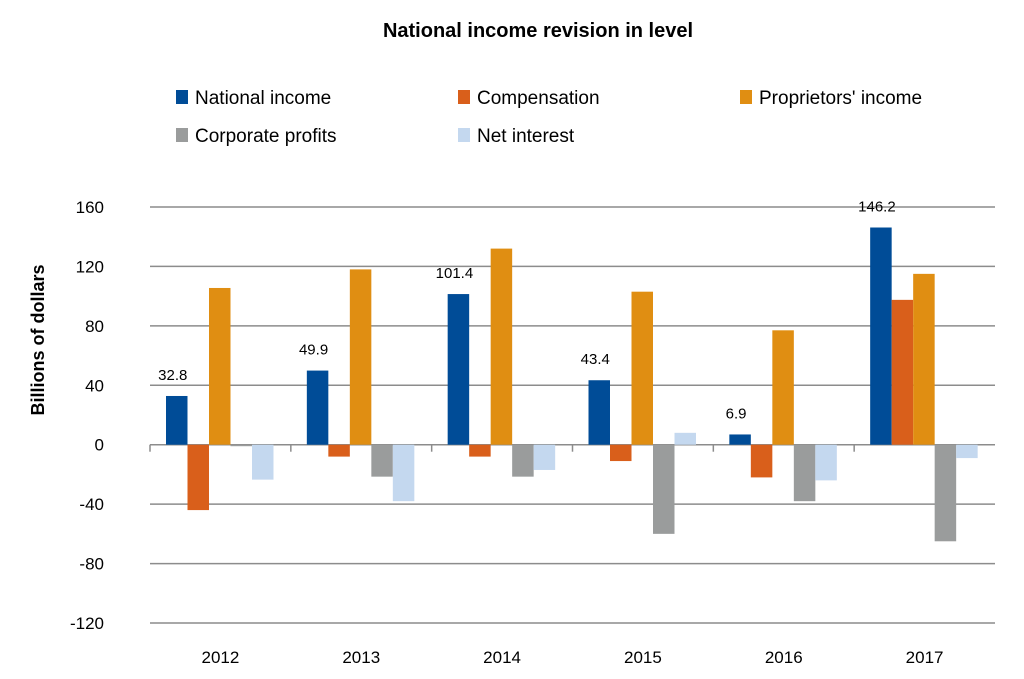 The width and height of the screenshot is (1024, 679). I want to click on y-tick-label: 120, so click(90, 266).